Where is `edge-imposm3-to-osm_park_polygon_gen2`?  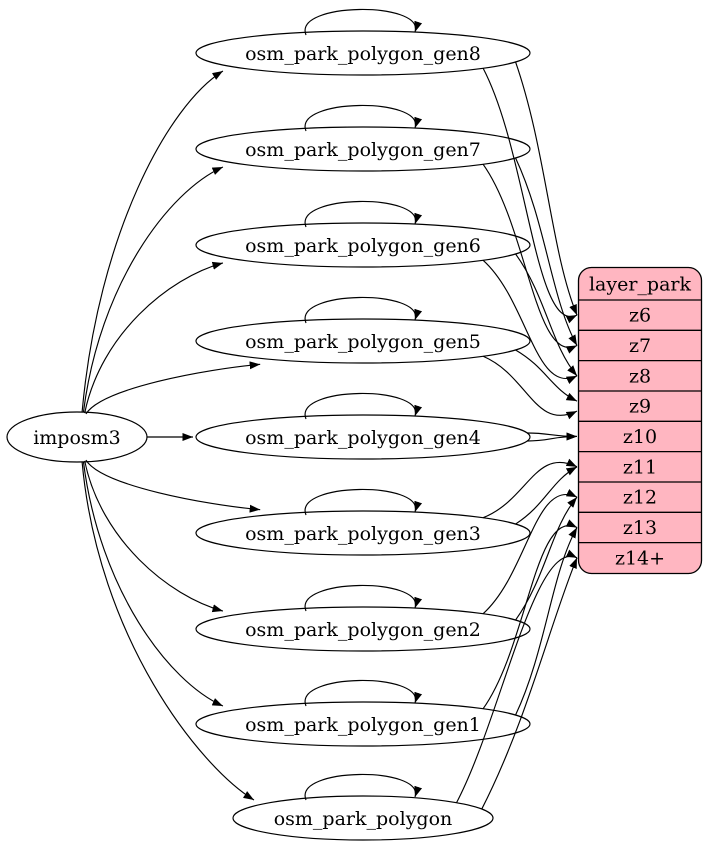 edge-imposm3-to-osm_park_polygon_gen2 is located at coordinates (154, 536).